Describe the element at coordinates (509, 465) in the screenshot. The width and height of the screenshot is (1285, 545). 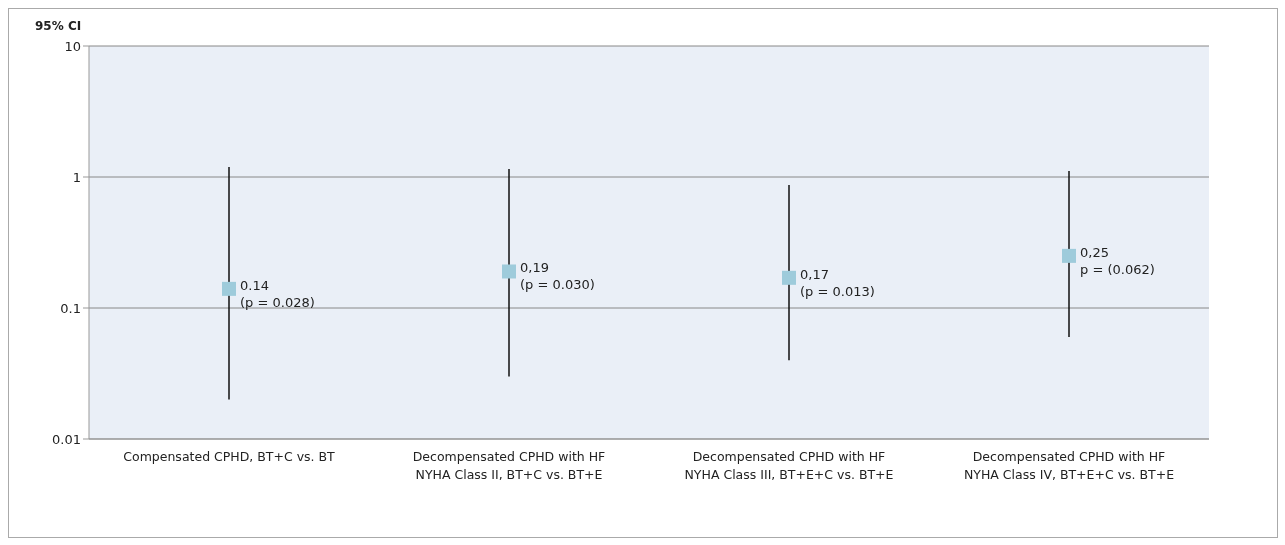
I see `x-tick-label: Decompensated CPHD with HF NYHA Class II, BT+C vs. BT+E` at that location.